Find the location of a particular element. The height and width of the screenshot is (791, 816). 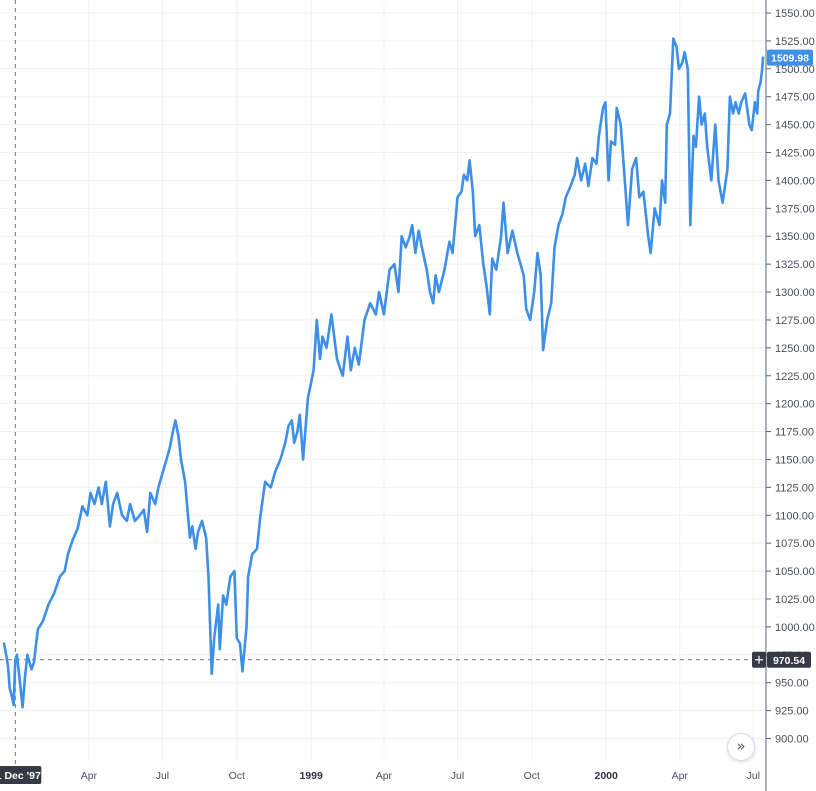

y-tick-label: 1525.00 is located at coordinates (795, 42).